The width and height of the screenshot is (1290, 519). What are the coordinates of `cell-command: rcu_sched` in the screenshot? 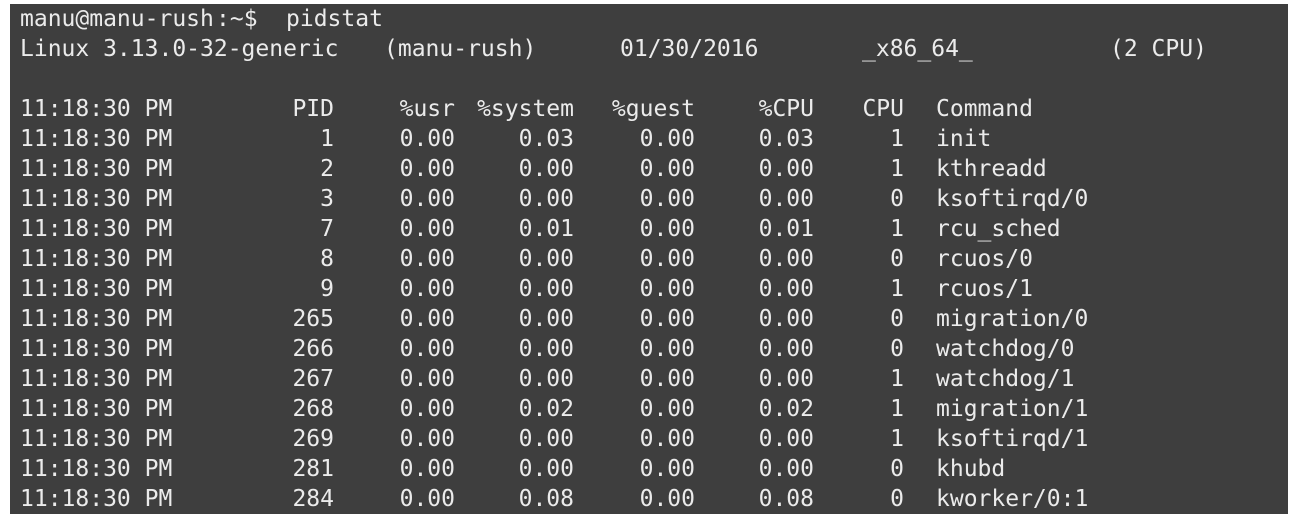 It's located at (998, 229).